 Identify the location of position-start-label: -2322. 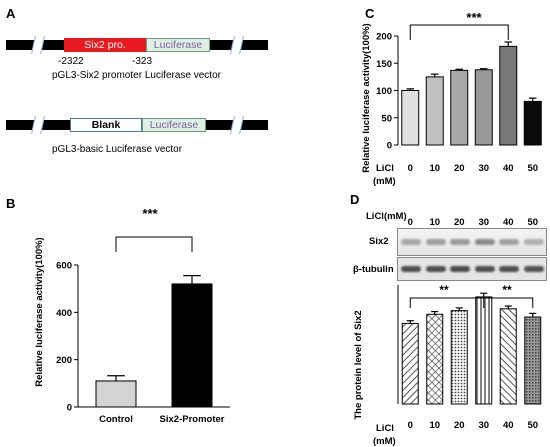
(71, 61).